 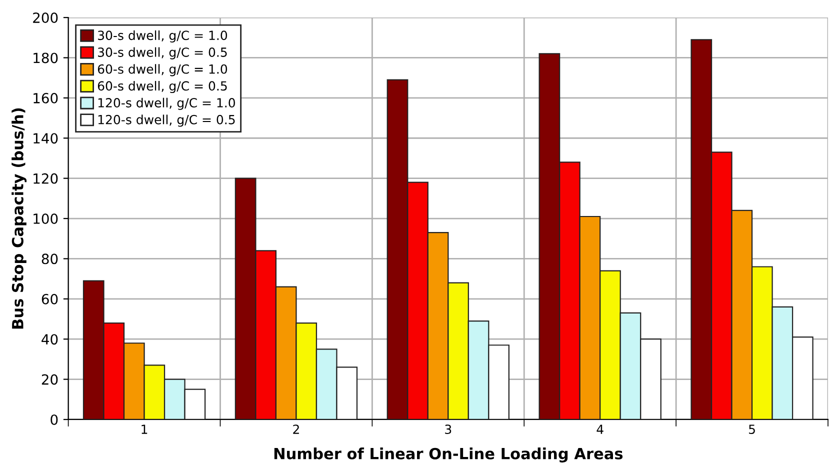 I want to click on x-tick-label: 1, so click(x=145, y=429).